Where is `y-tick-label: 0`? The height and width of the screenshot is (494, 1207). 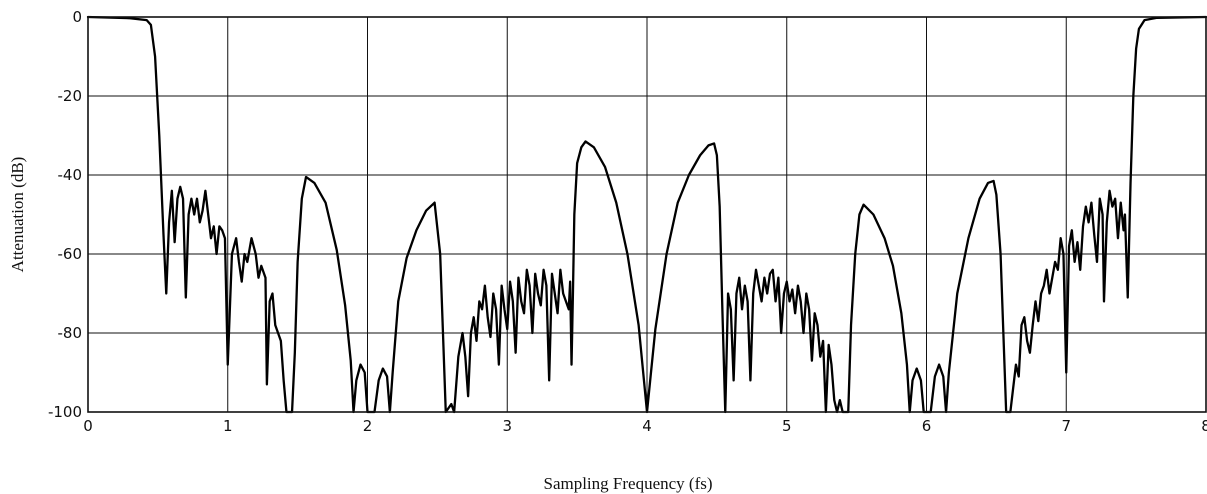
y-tick-label: 0 is located at coordinates (77, 17).